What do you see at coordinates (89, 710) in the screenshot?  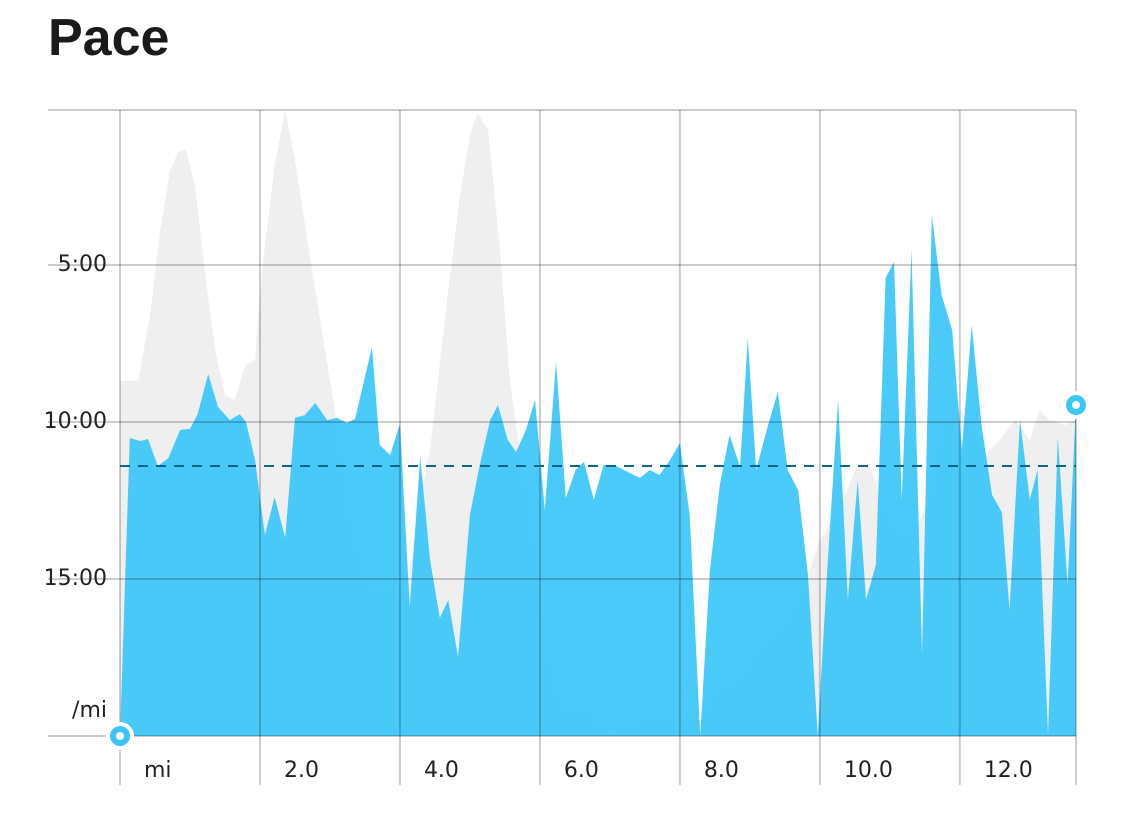 I see `y-tick-label: /mi` at bounding box center [89, 710].